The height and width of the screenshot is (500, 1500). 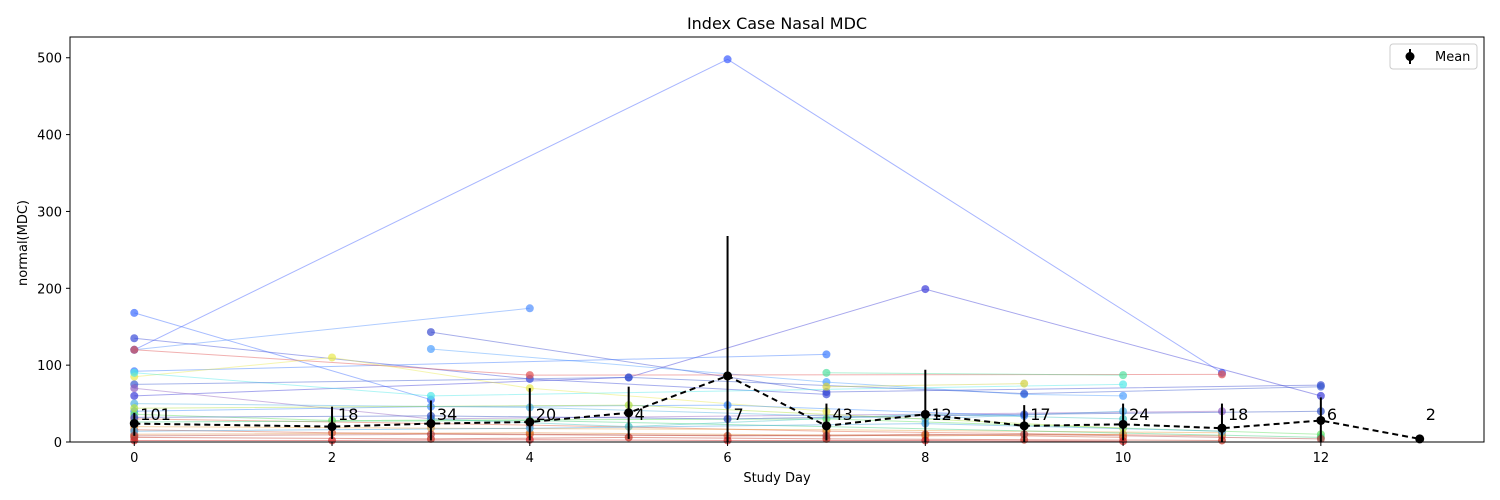 I want to click on count-label: 12, so click(x=941, y=414).